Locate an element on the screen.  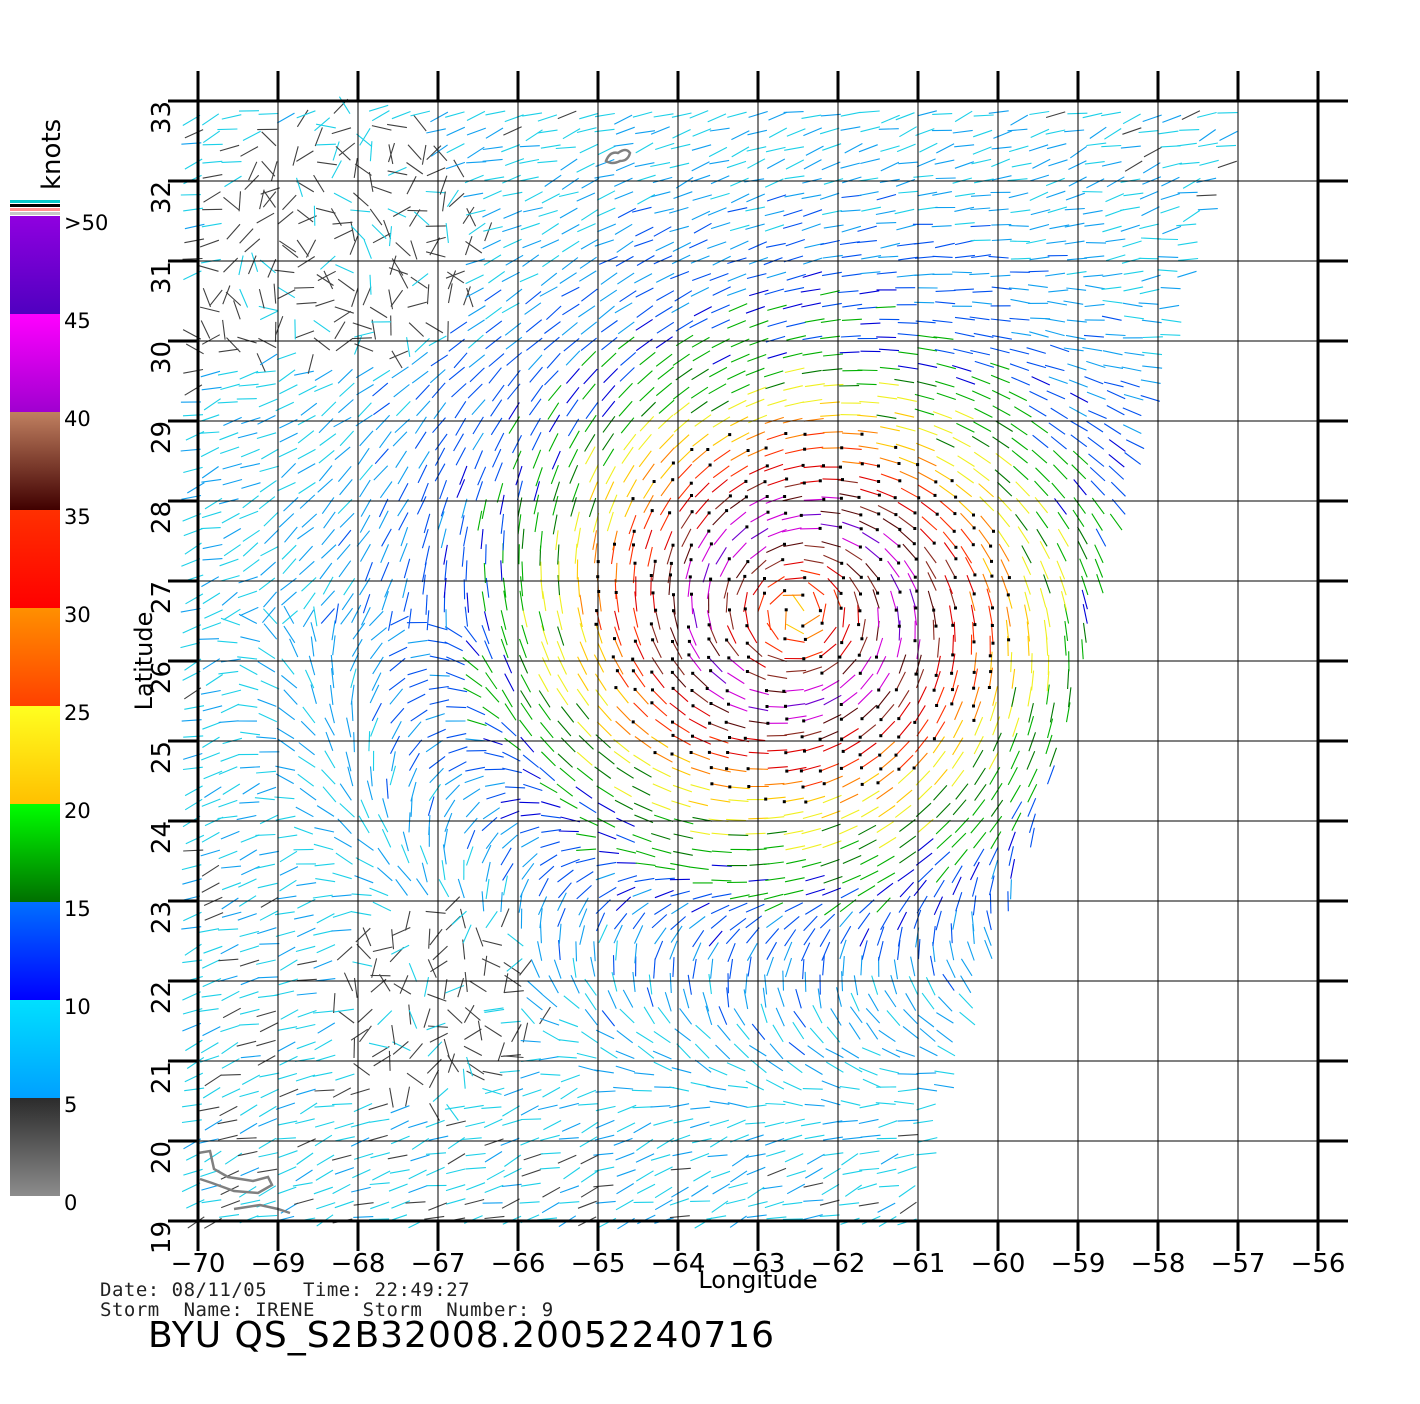
y-tick-label: 29 is located at coordinates (162, 437).